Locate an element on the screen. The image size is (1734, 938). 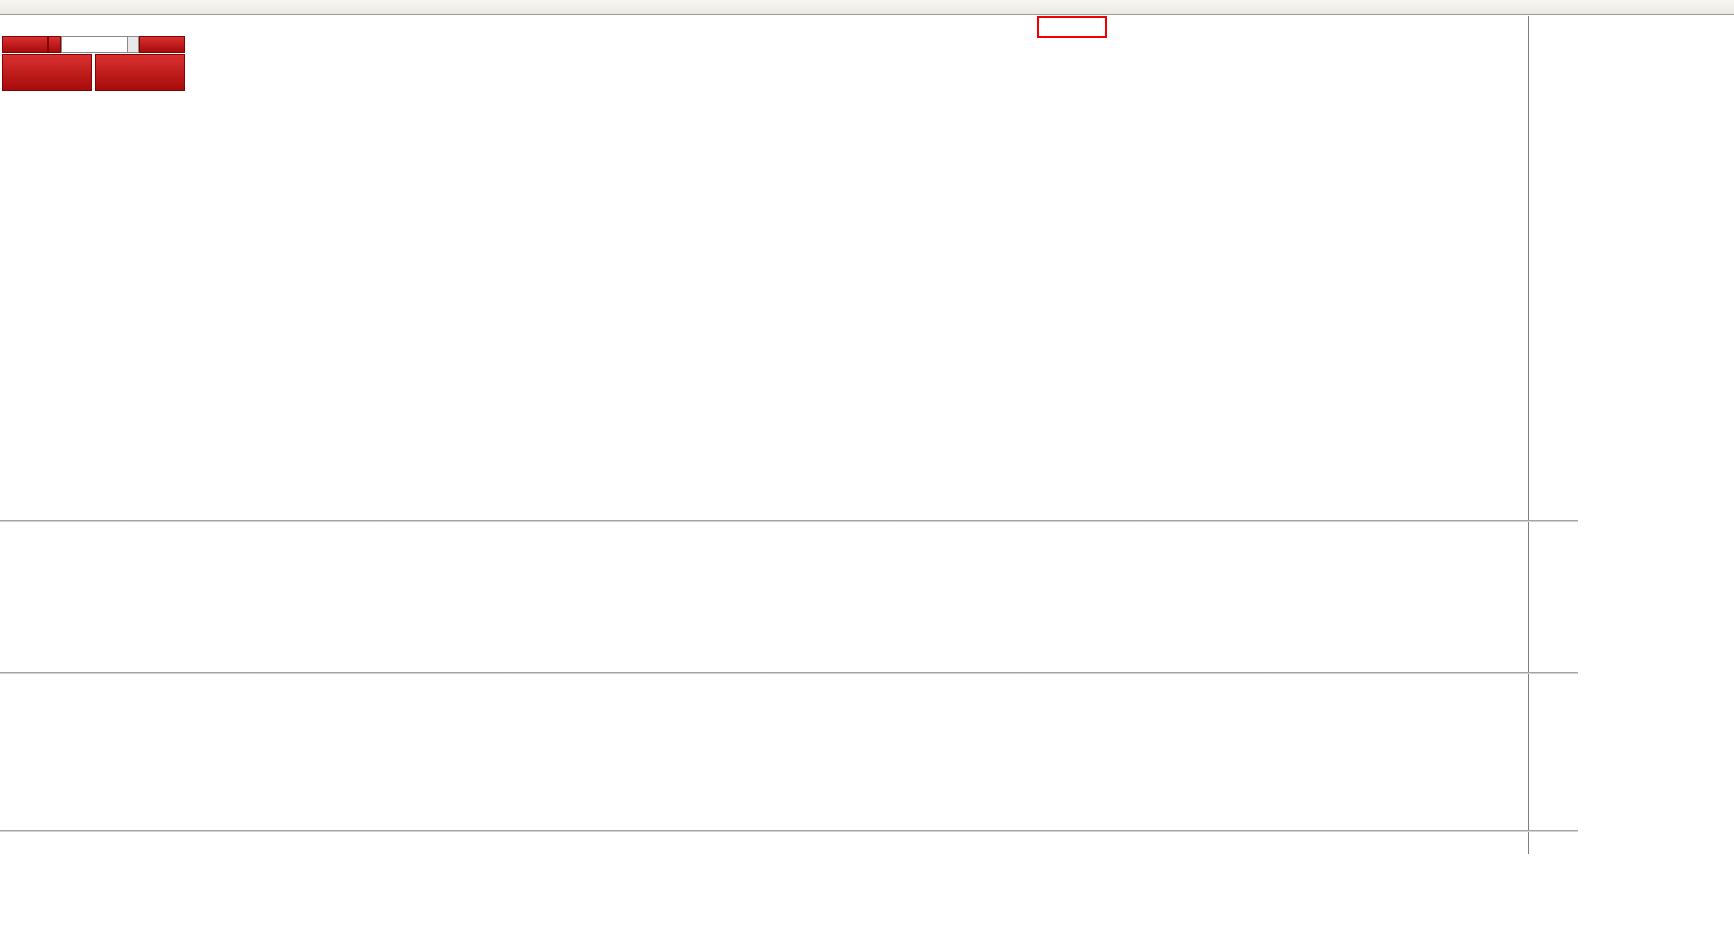
sell-button is located at coordinates (25, 44).